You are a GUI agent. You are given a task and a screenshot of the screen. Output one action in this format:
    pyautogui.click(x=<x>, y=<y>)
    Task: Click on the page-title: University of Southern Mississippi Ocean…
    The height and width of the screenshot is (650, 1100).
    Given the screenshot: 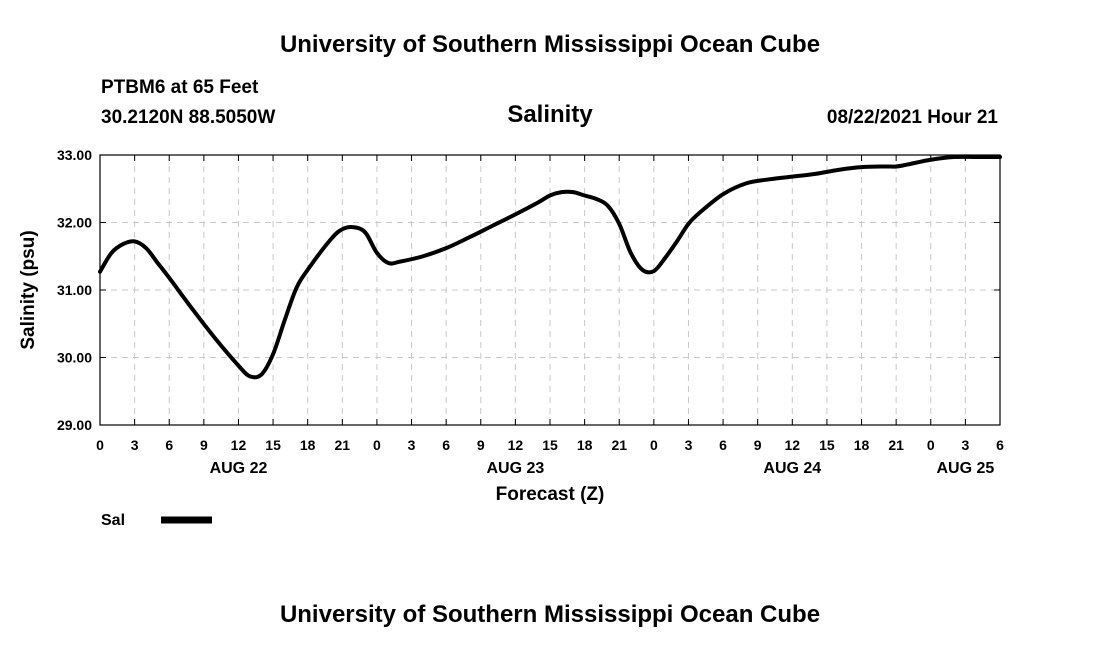 What is the action you would take?
    pyautogui.click(x=550, y=44)
    